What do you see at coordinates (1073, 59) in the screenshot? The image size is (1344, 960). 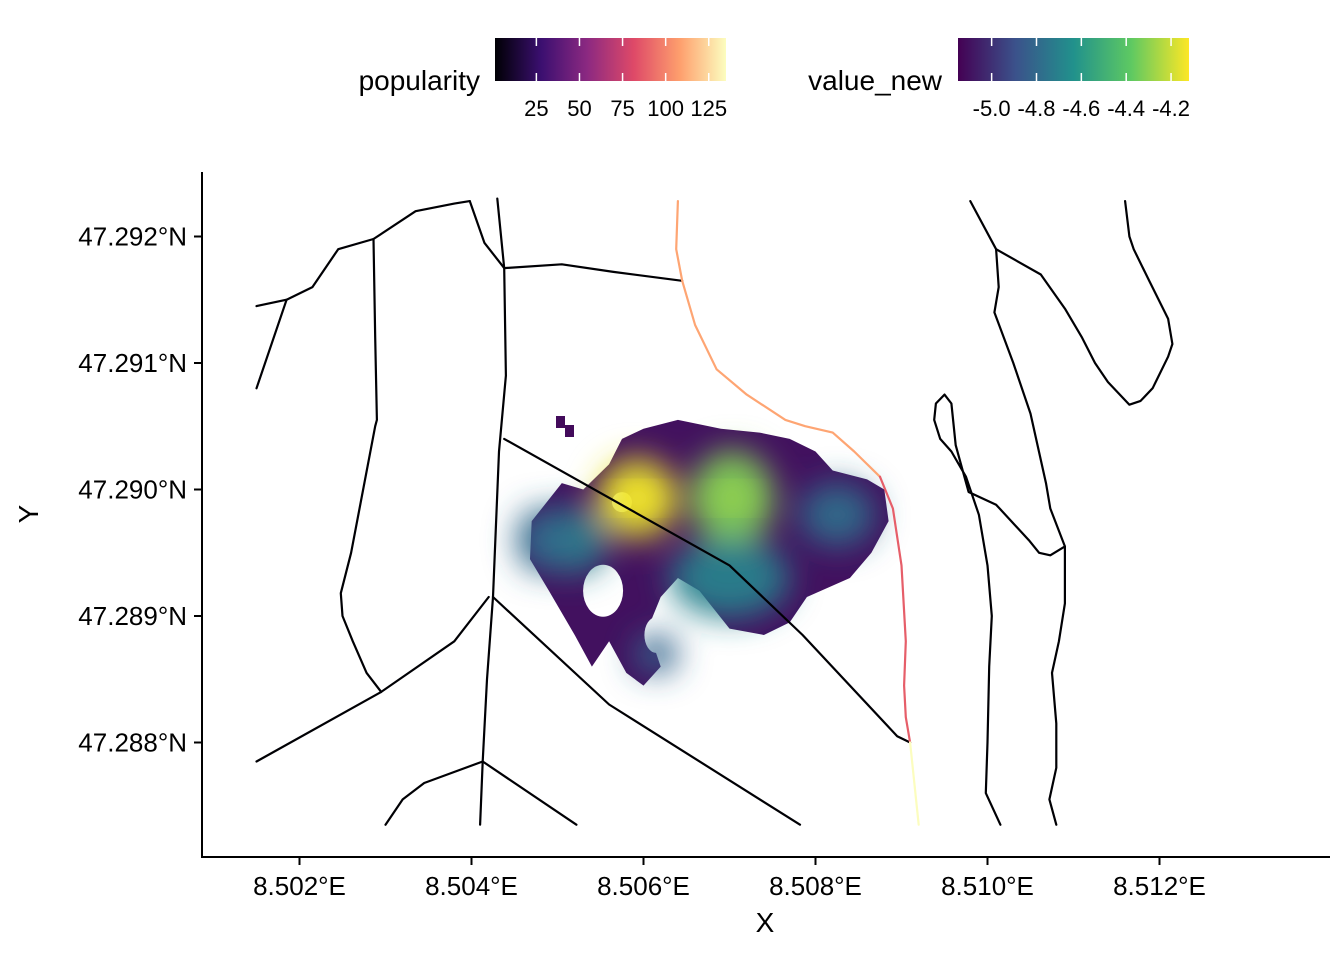 I see `value-new-colorbar` at bounding box center [1073, 59].